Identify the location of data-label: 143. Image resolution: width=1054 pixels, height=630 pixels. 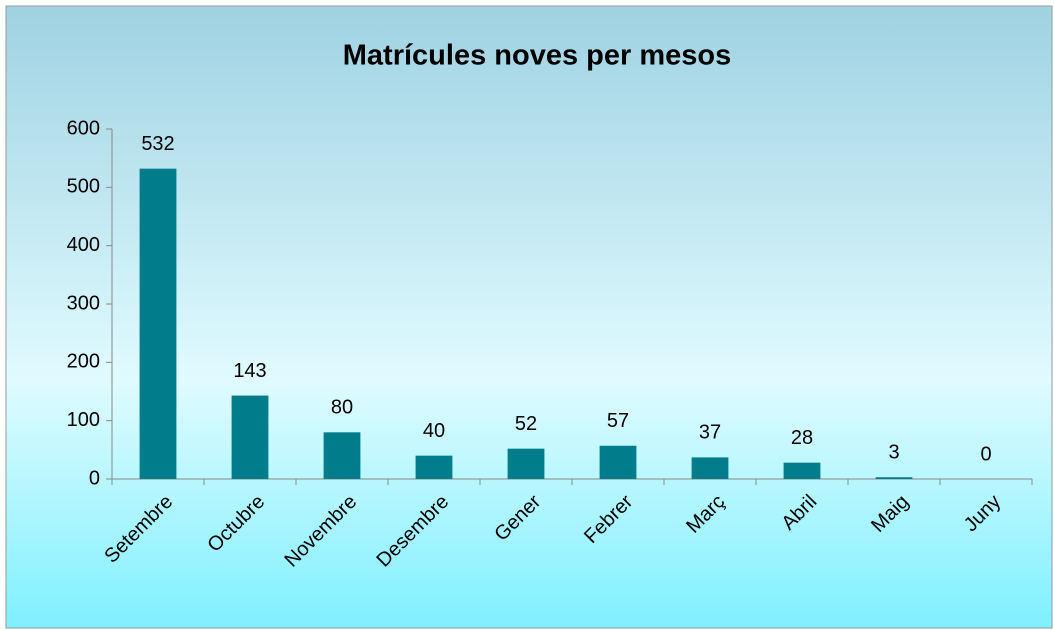
(249, 371).